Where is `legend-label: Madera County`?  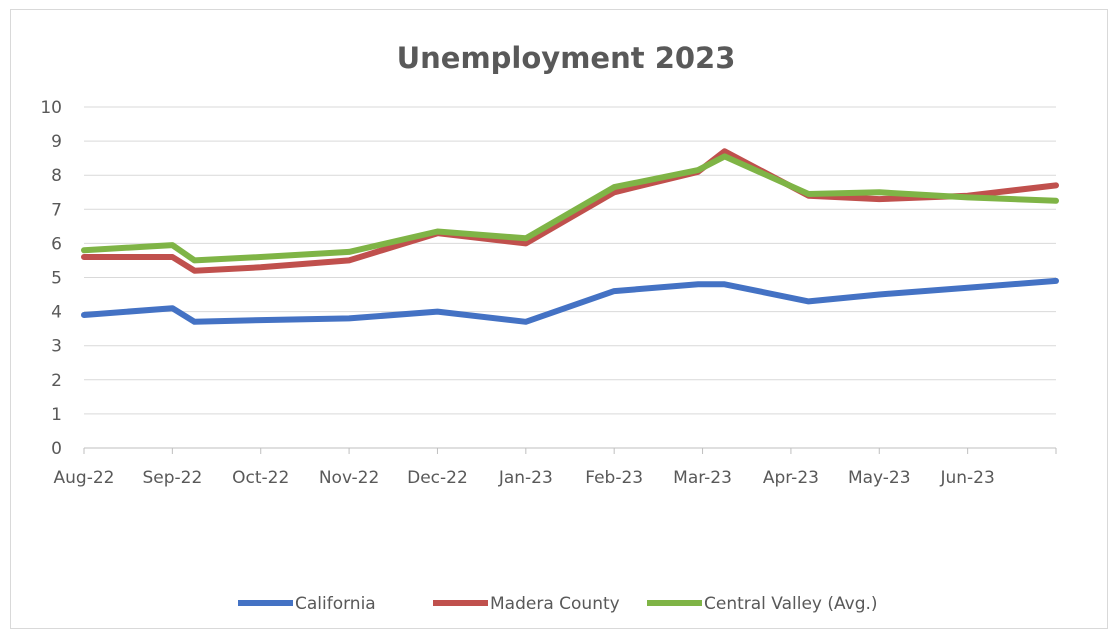
legend-label: Madera County is located at coordinates (555, 604).